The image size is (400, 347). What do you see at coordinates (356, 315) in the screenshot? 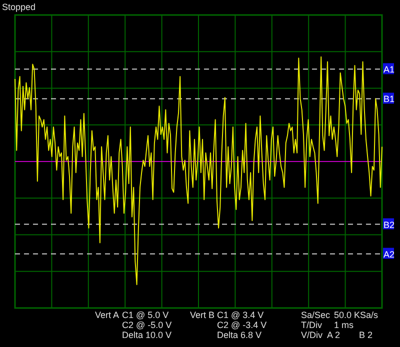
I see `text: 50.0 KSa/s` at bounding box center [356, 315].